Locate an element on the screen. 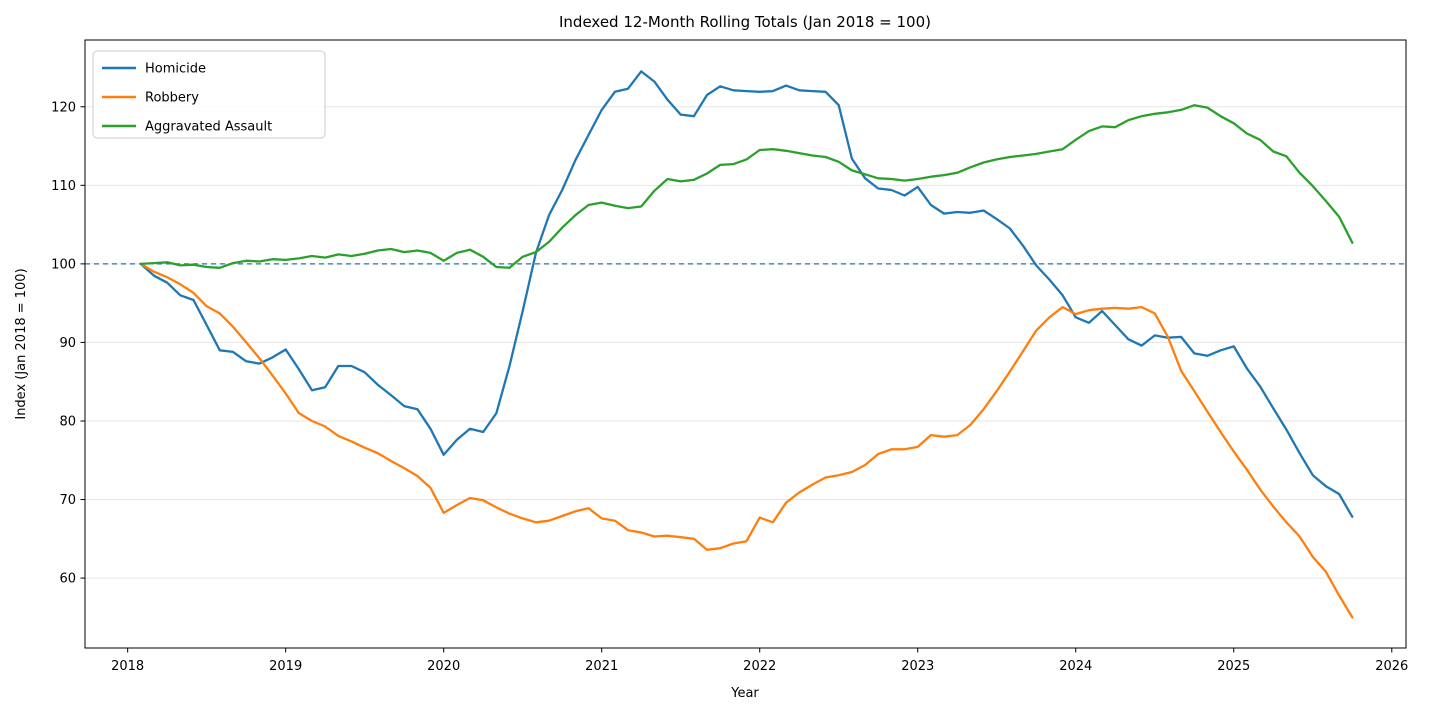  x-tick-label: 2022 is located at coordinates (759, 666).